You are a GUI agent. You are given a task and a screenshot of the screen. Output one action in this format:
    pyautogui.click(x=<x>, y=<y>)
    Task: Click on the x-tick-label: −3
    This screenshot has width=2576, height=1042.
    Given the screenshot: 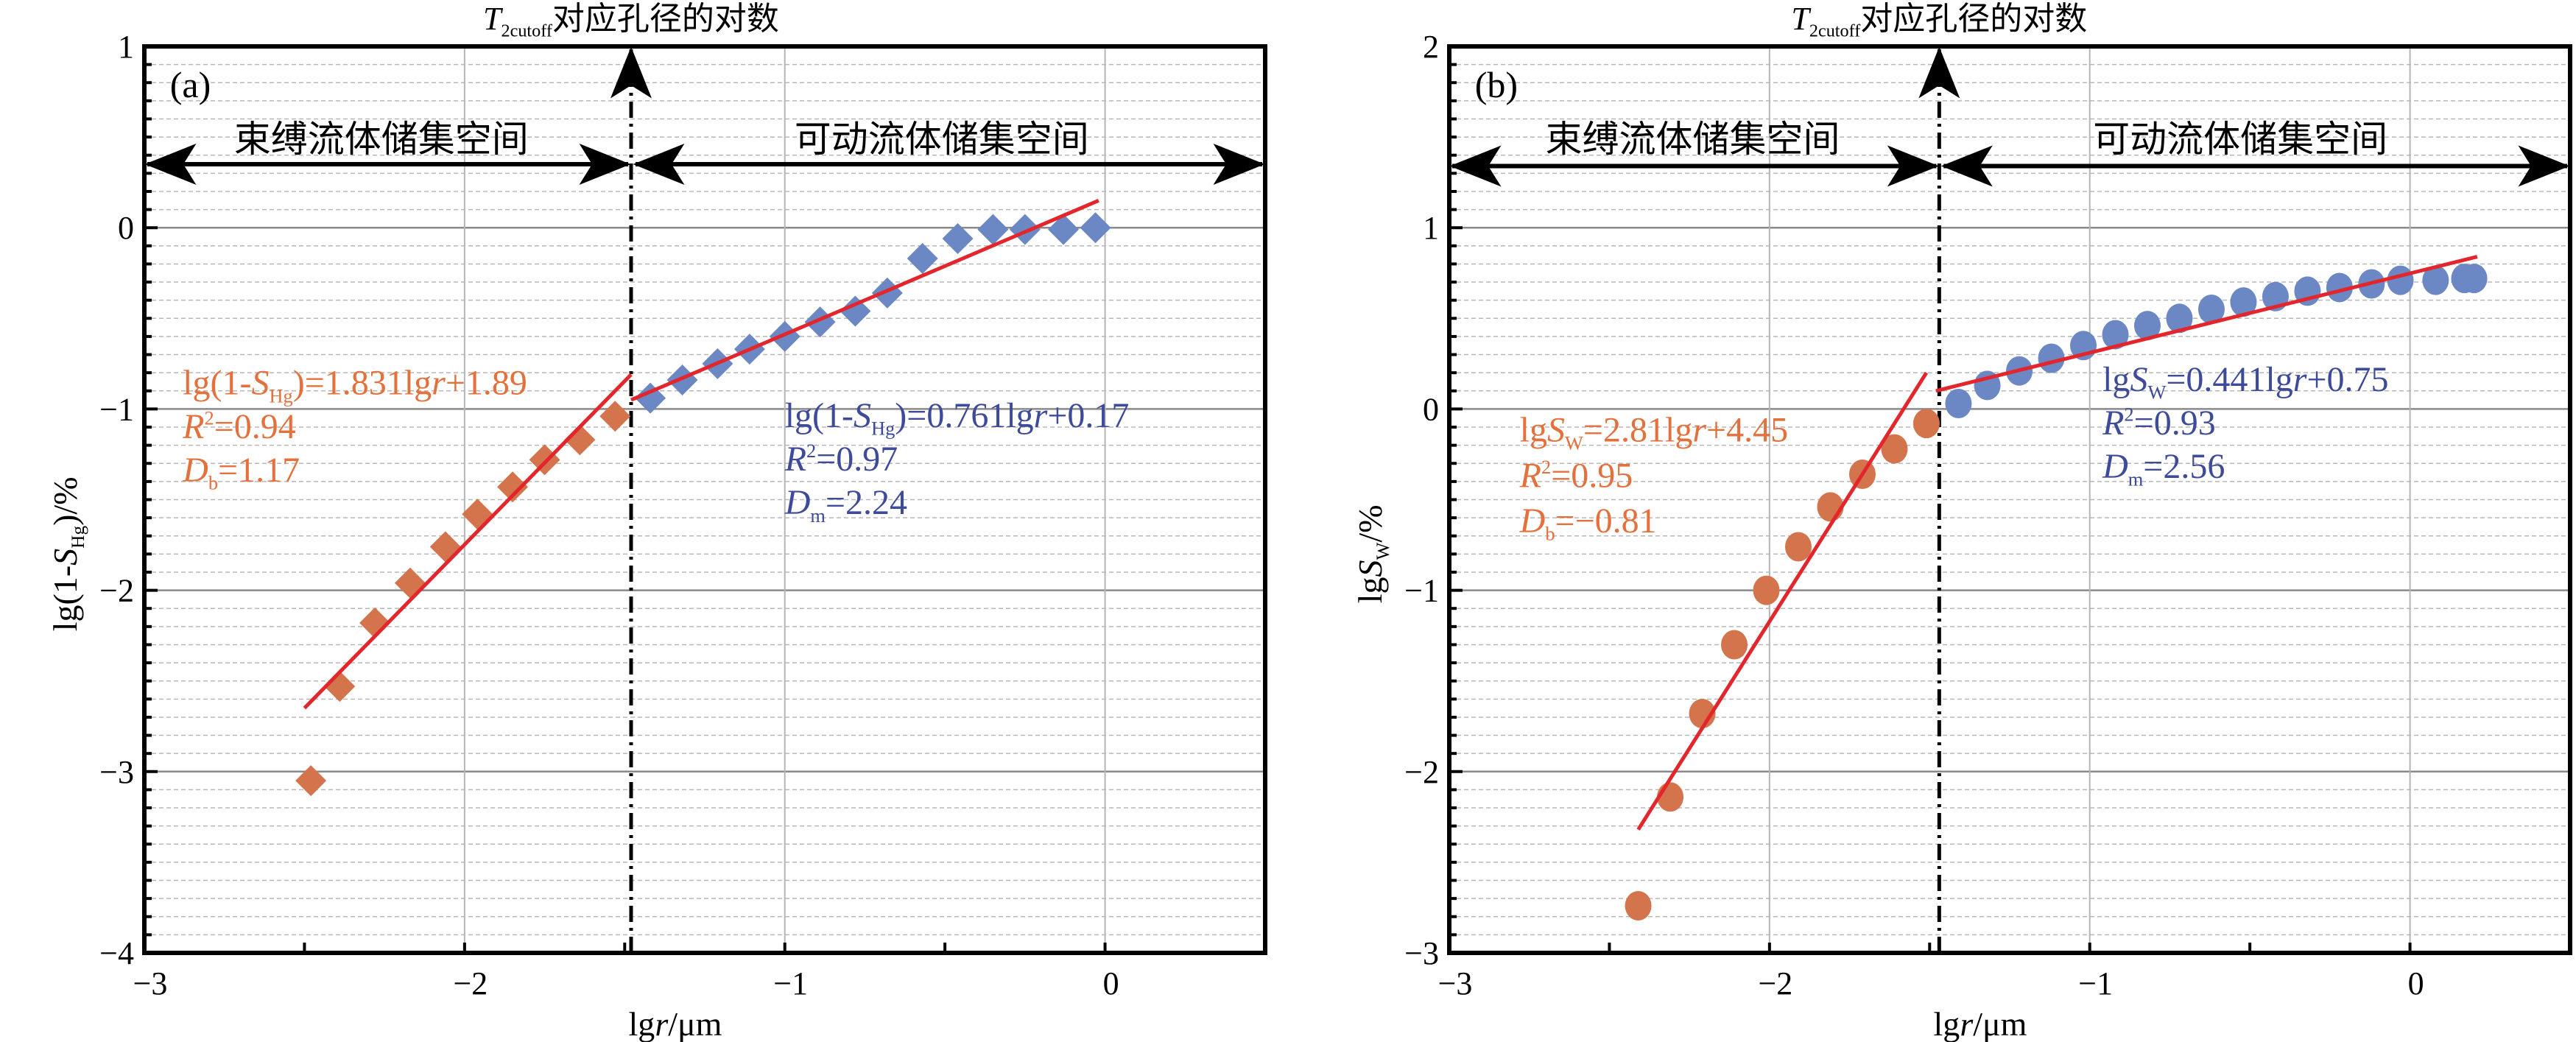 What is the action you would take?
    pyautogui.click(x=150, y=983)
    